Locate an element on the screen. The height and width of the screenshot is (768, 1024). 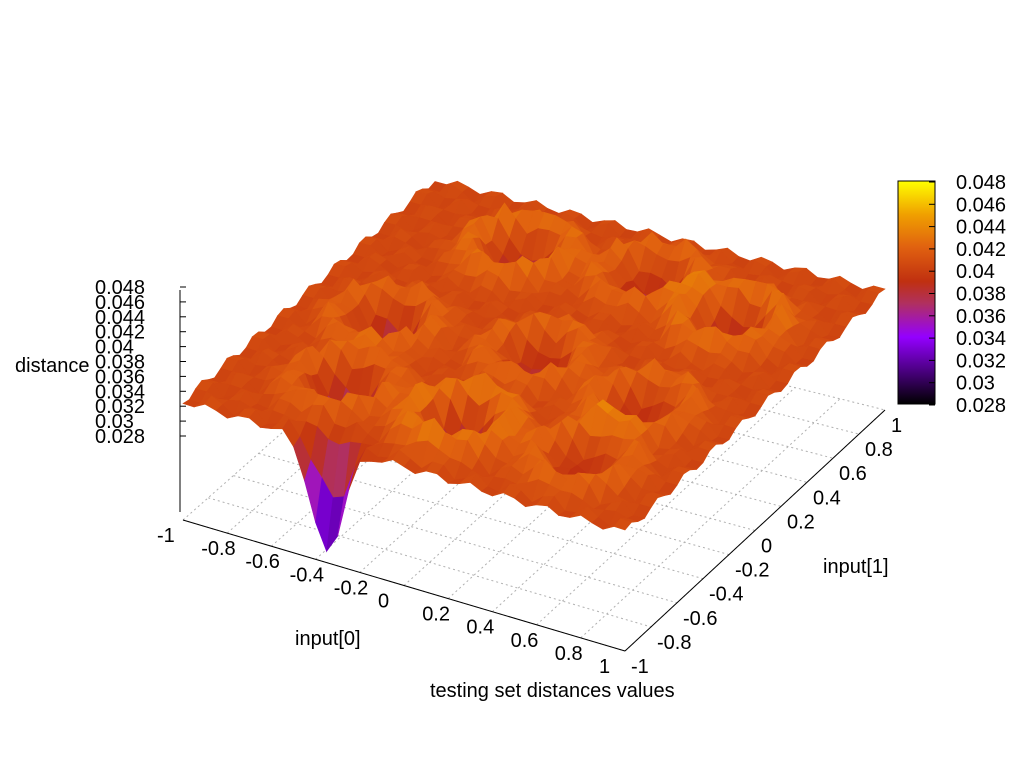
x-tick-label: 0 is located at coordinates (383, 602).